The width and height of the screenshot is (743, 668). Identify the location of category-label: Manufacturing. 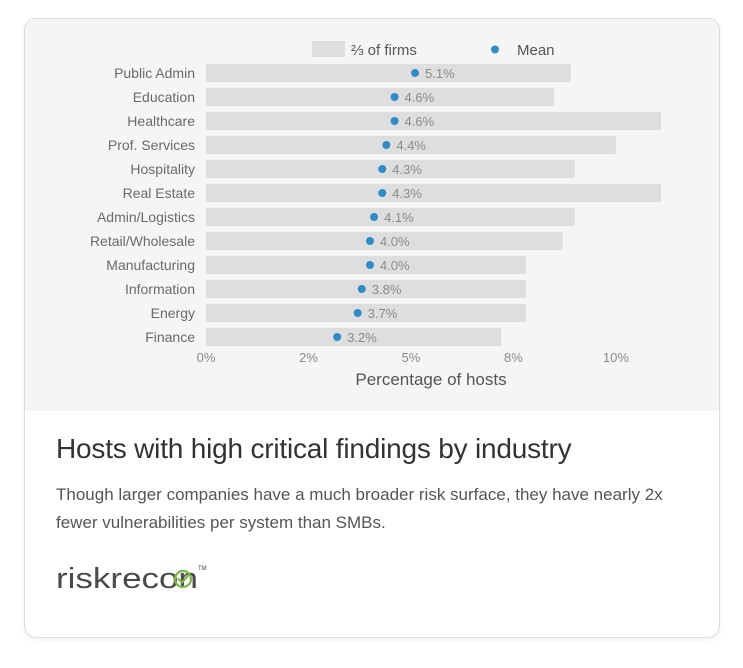
(150, 265).